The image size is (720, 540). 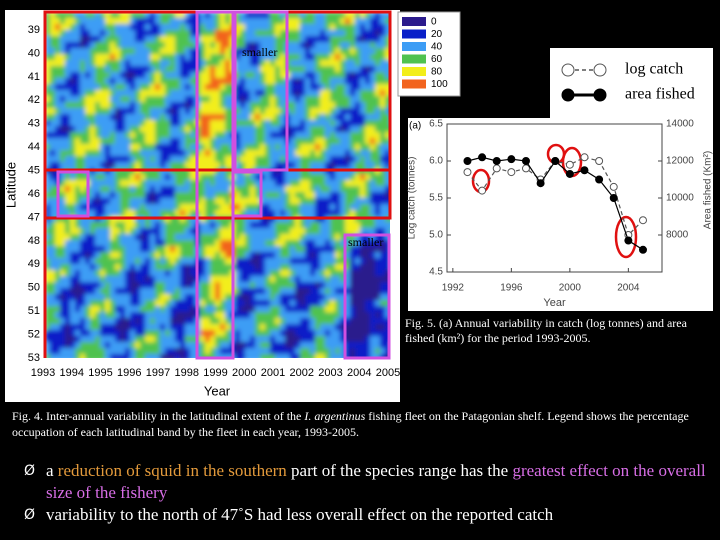 I want to click on y-tick-label: 42, so click(x=34, y=100).